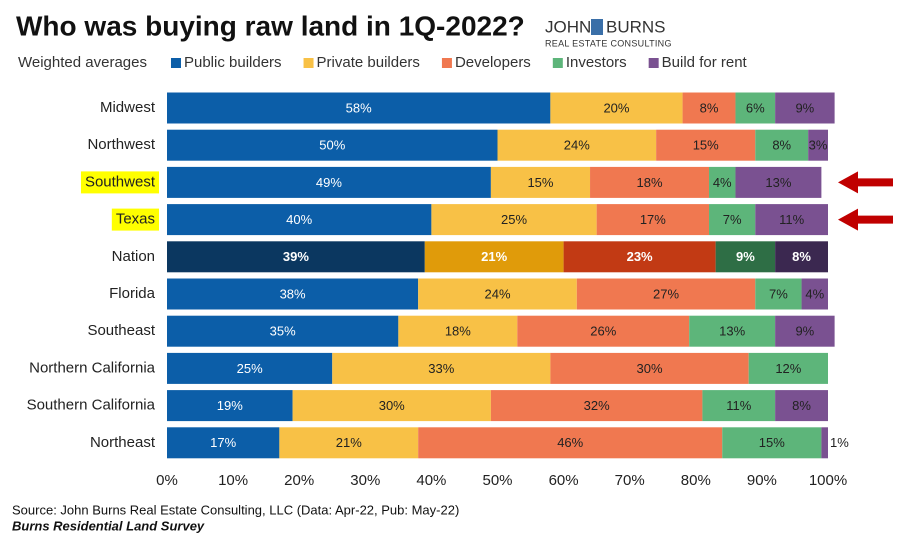 This screenshot has width=906, height=541. I want to click on value-label: 21%, so click(349, 442).